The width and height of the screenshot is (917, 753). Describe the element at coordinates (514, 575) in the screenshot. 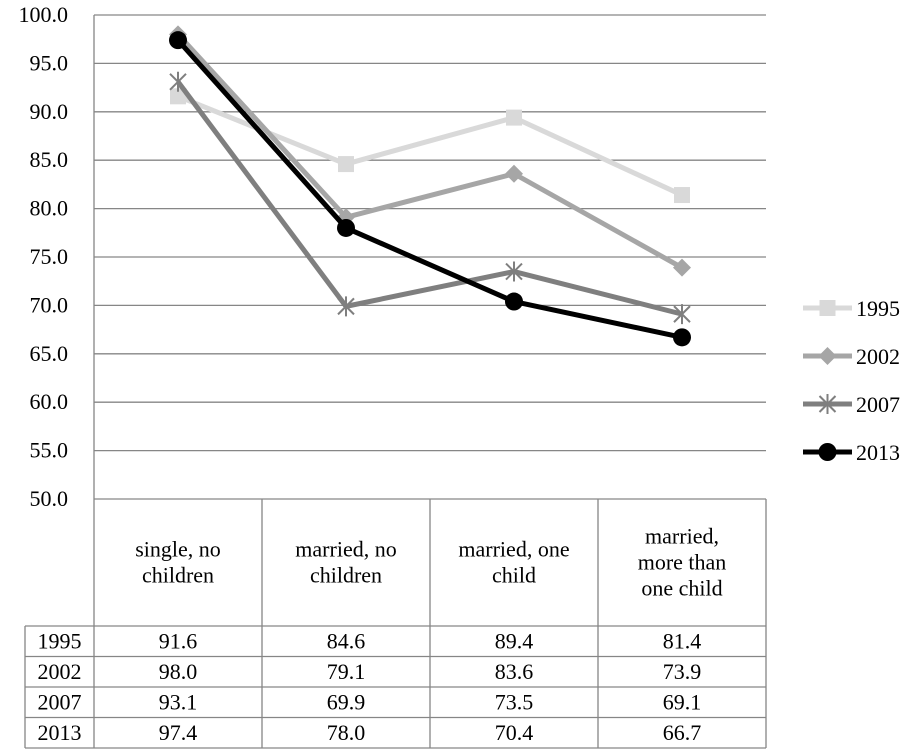

I see `category-label: child` at that location.